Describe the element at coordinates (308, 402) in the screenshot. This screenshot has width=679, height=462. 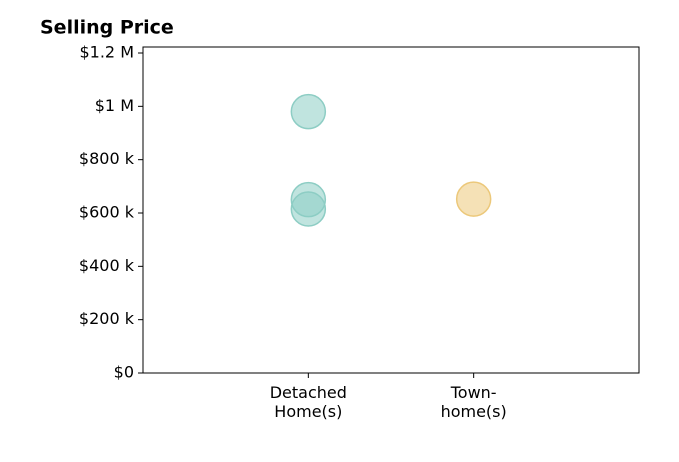
I see `x-tick-label: Detached Home(s)` at that location.